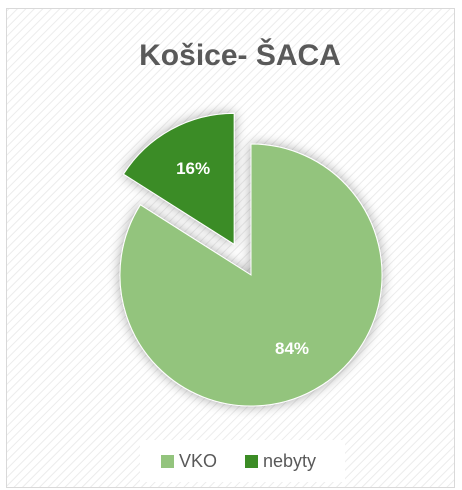 The height and width of the screenshot is (490, 462). Describe the element at coordinates (289, 461) in the screenshot. I see `legend-label: nebyty` at that location.